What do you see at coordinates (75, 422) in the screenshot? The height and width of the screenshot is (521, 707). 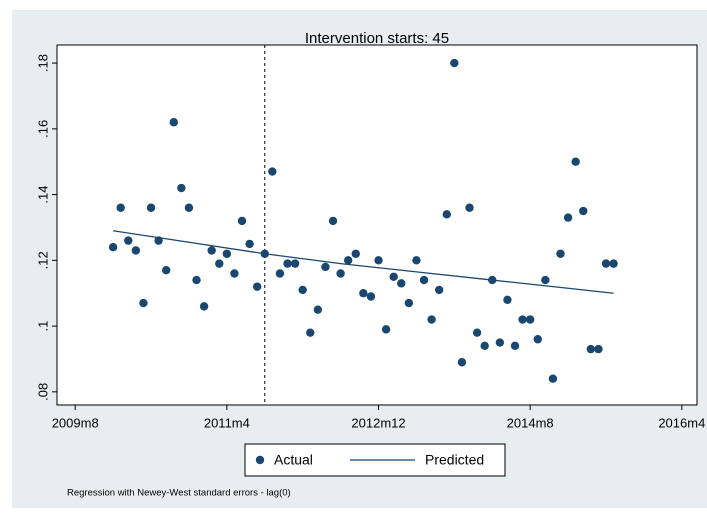 I see `x-tick-label: 2009m8` at bounding box center [75, 422].